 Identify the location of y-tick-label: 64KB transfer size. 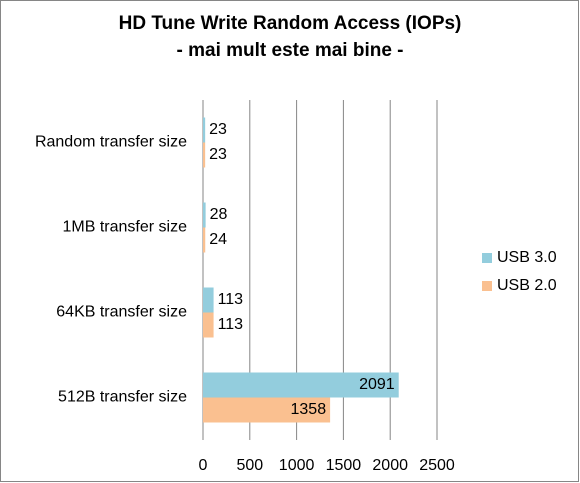
(121, 312).